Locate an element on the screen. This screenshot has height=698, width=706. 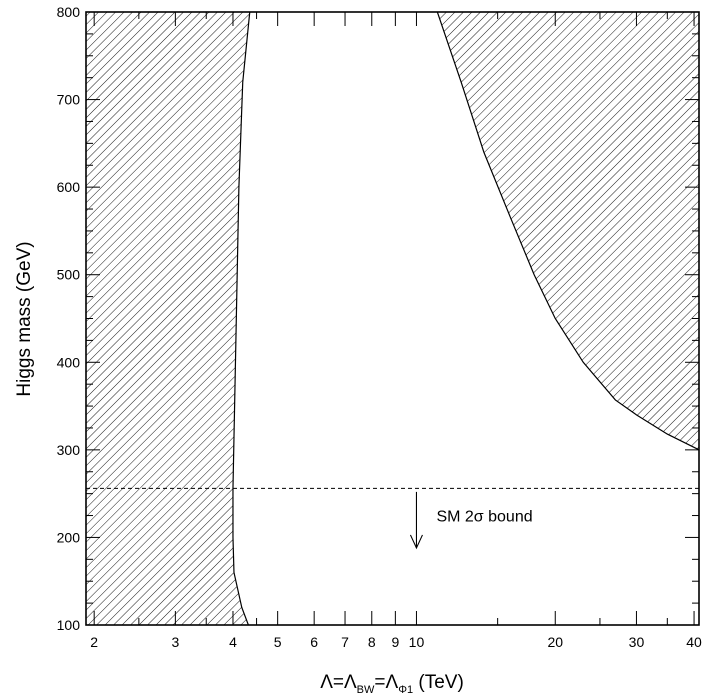
y-tick-label: 500 is located at coordinates (69, 275).